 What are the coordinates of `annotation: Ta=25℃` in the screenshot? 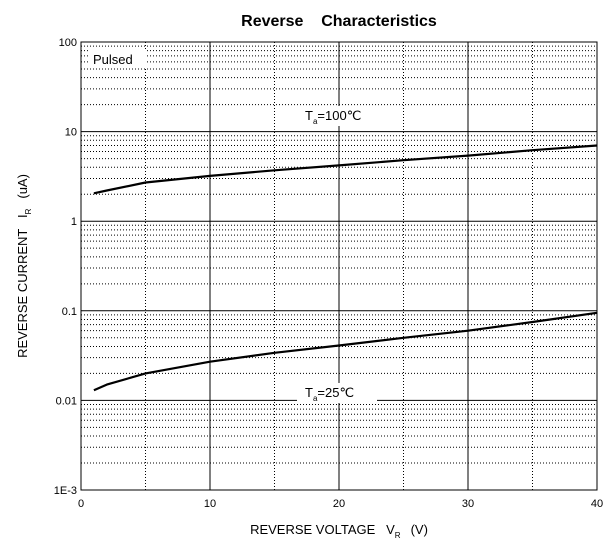 It's located at (329, 394).